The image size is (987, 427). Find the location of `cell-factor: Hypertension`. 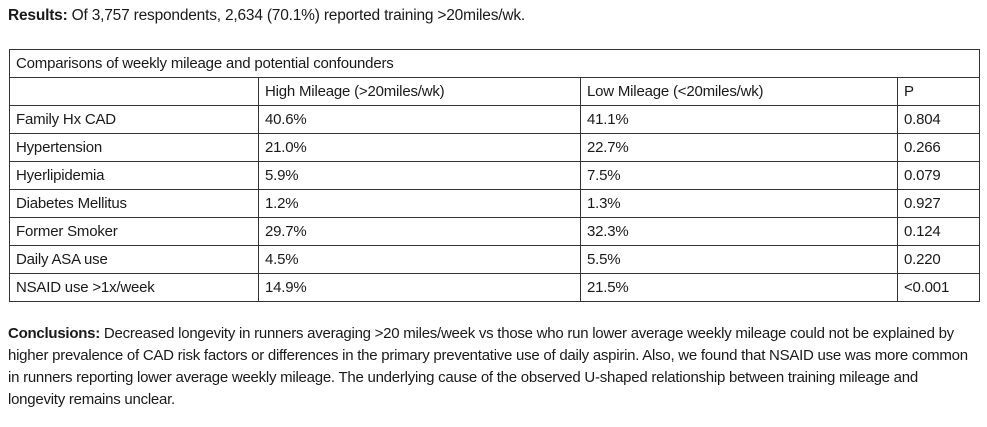

cell-factor: Hypertension is located at coordinates (134, 147).